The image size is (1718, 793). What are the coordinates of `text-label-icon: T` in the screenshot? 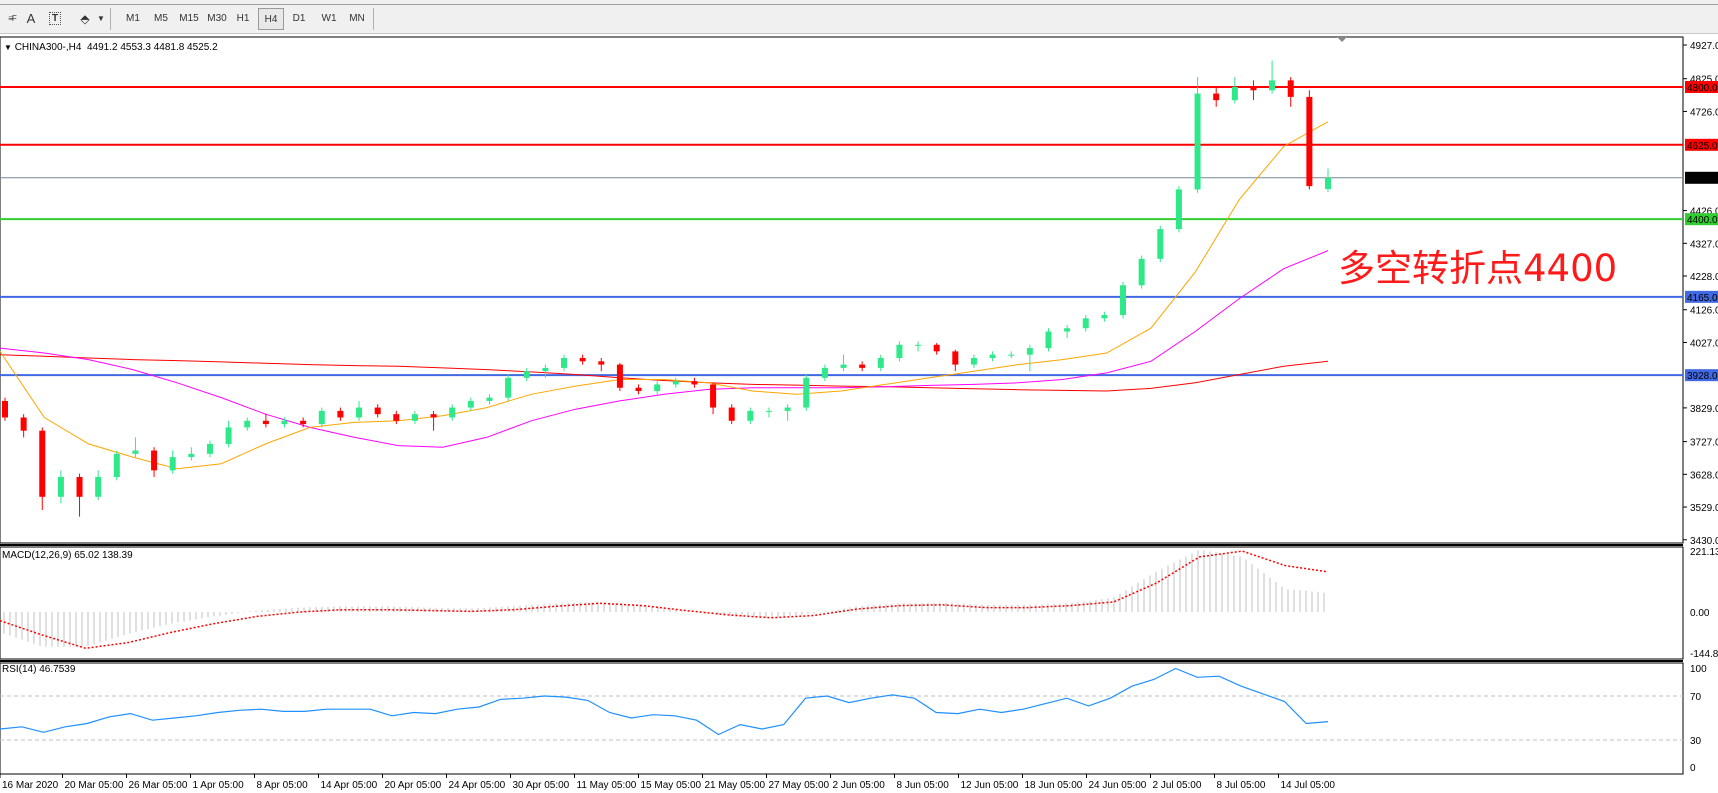 It's located at (55, 19).